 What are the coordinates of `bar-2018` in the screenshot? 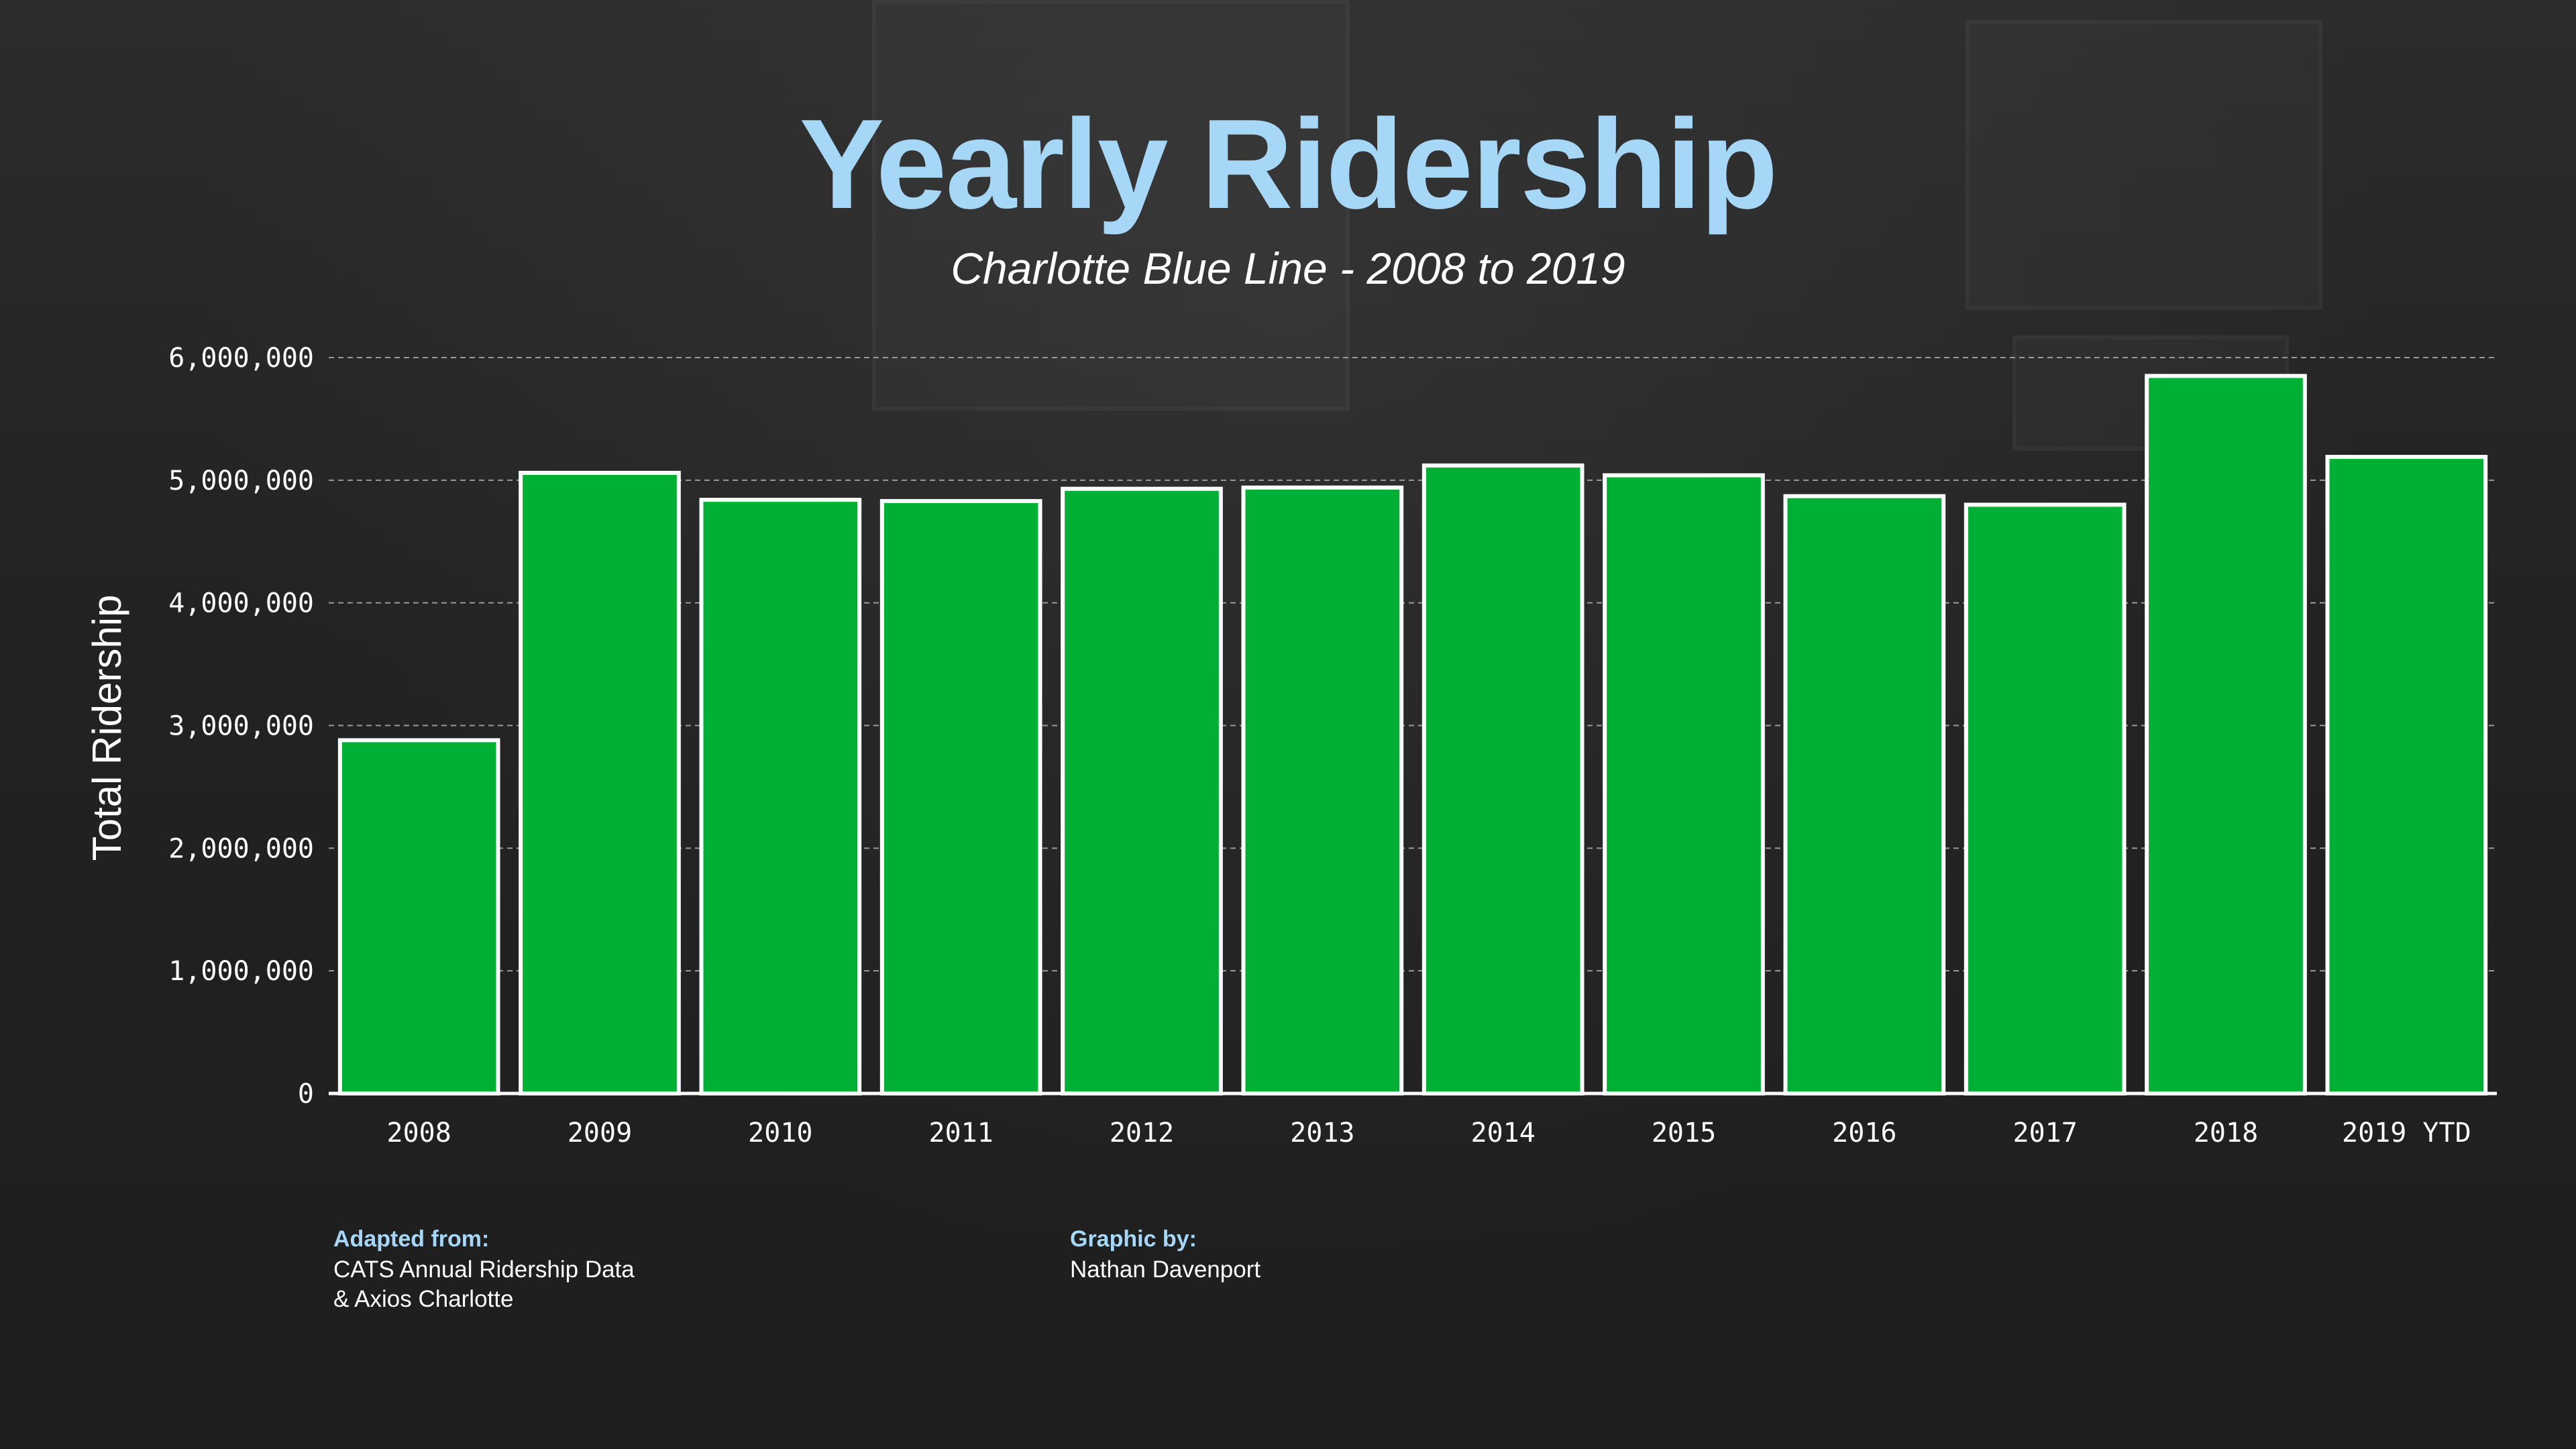 It's located at (2226, 734).